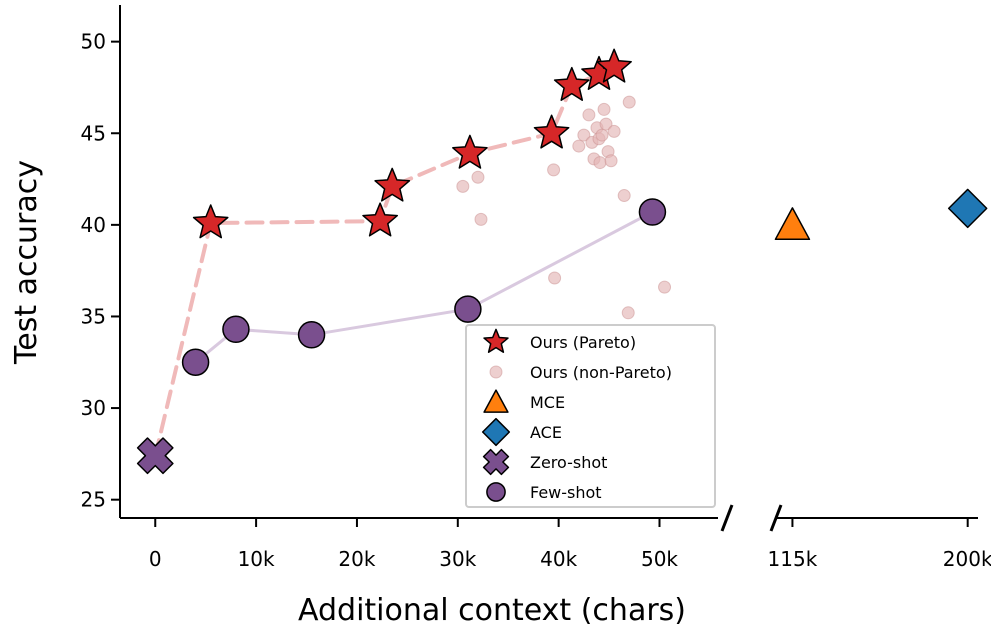 This screenshot has height=634, width=991. Describe the element at coordinates (26, 262) in the screenshot. I see `y-axis-title: Test accuracy` at that location.